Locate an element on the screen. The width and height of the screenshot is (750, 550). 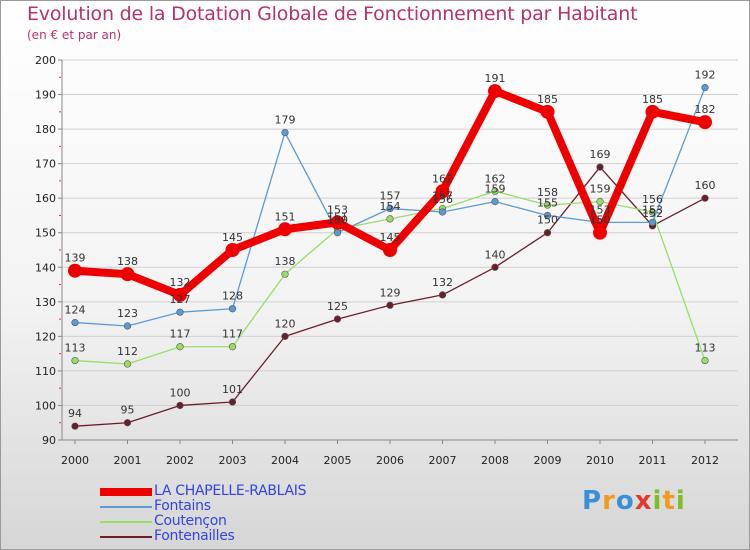
data-label: 124 is located at coordinates (75, 310).